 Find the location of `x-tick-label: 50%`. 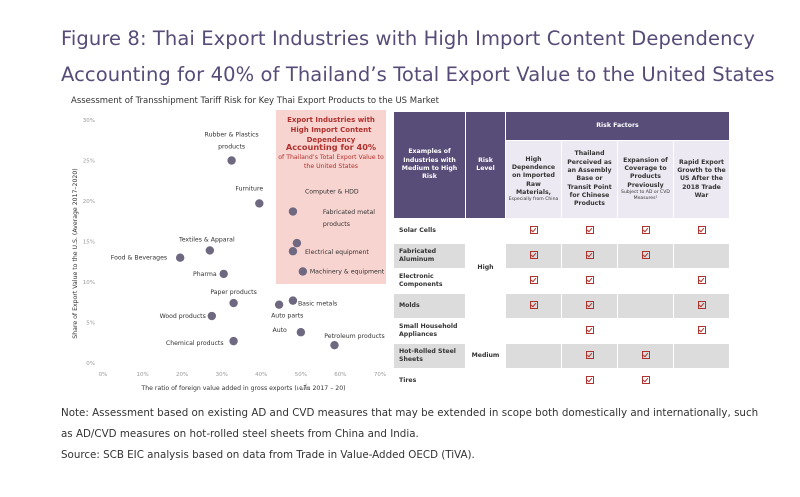

x-tick-label: 50% is located at coordinates (301, 375).